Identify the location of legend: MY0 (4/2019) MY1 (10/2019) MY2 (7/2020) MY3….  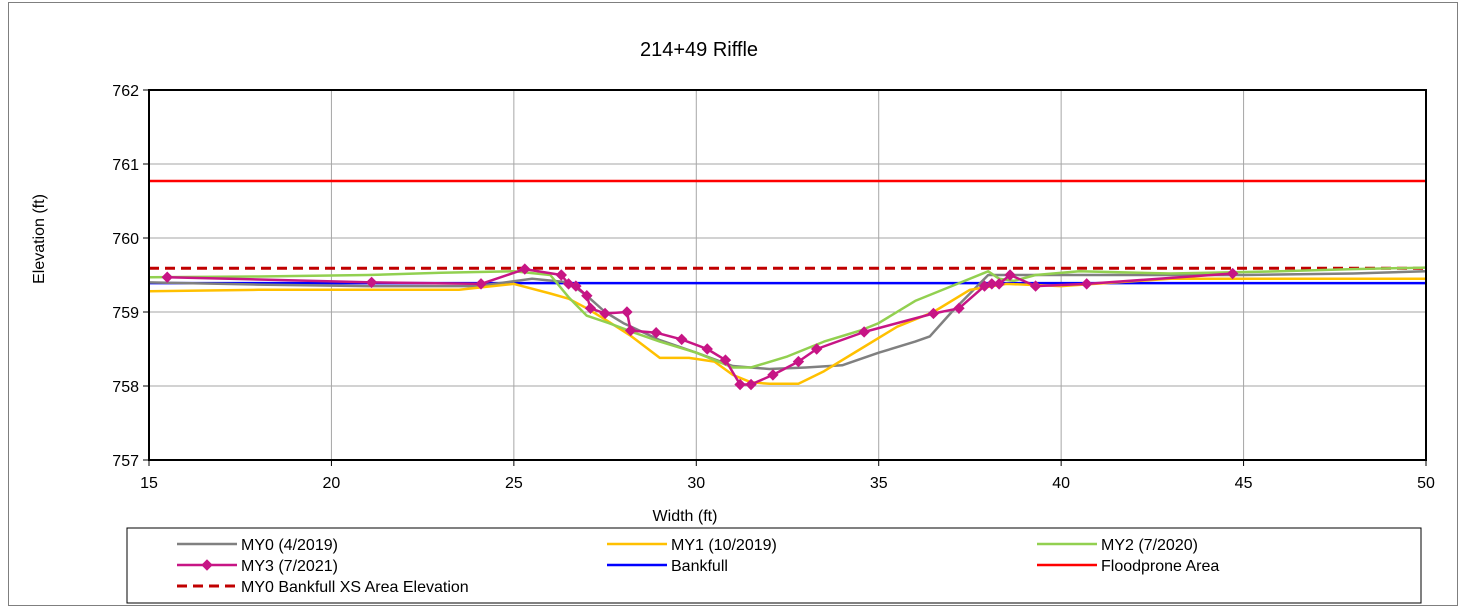
(698, 566).